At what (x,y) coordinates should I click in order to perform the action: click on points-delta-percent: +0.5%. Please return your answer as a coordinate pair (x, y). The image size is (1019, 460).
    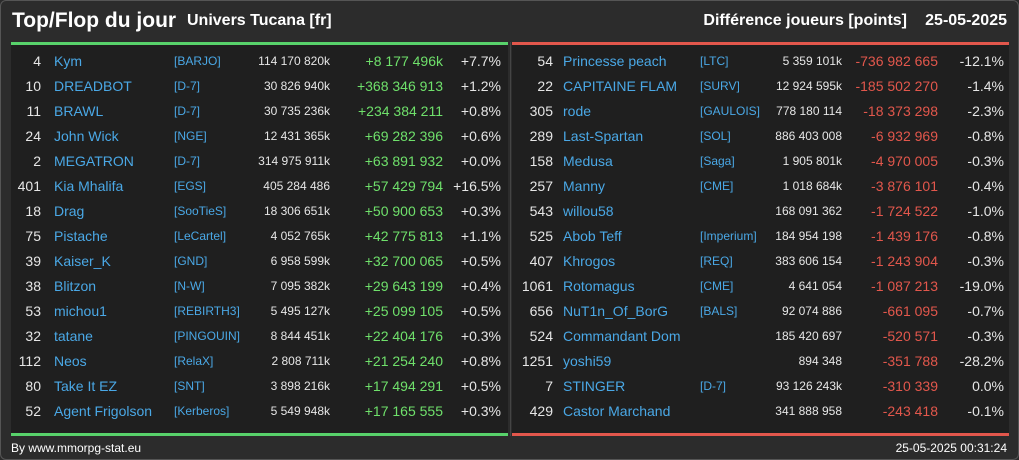
    Looking at the image, I should click on (480, 311).